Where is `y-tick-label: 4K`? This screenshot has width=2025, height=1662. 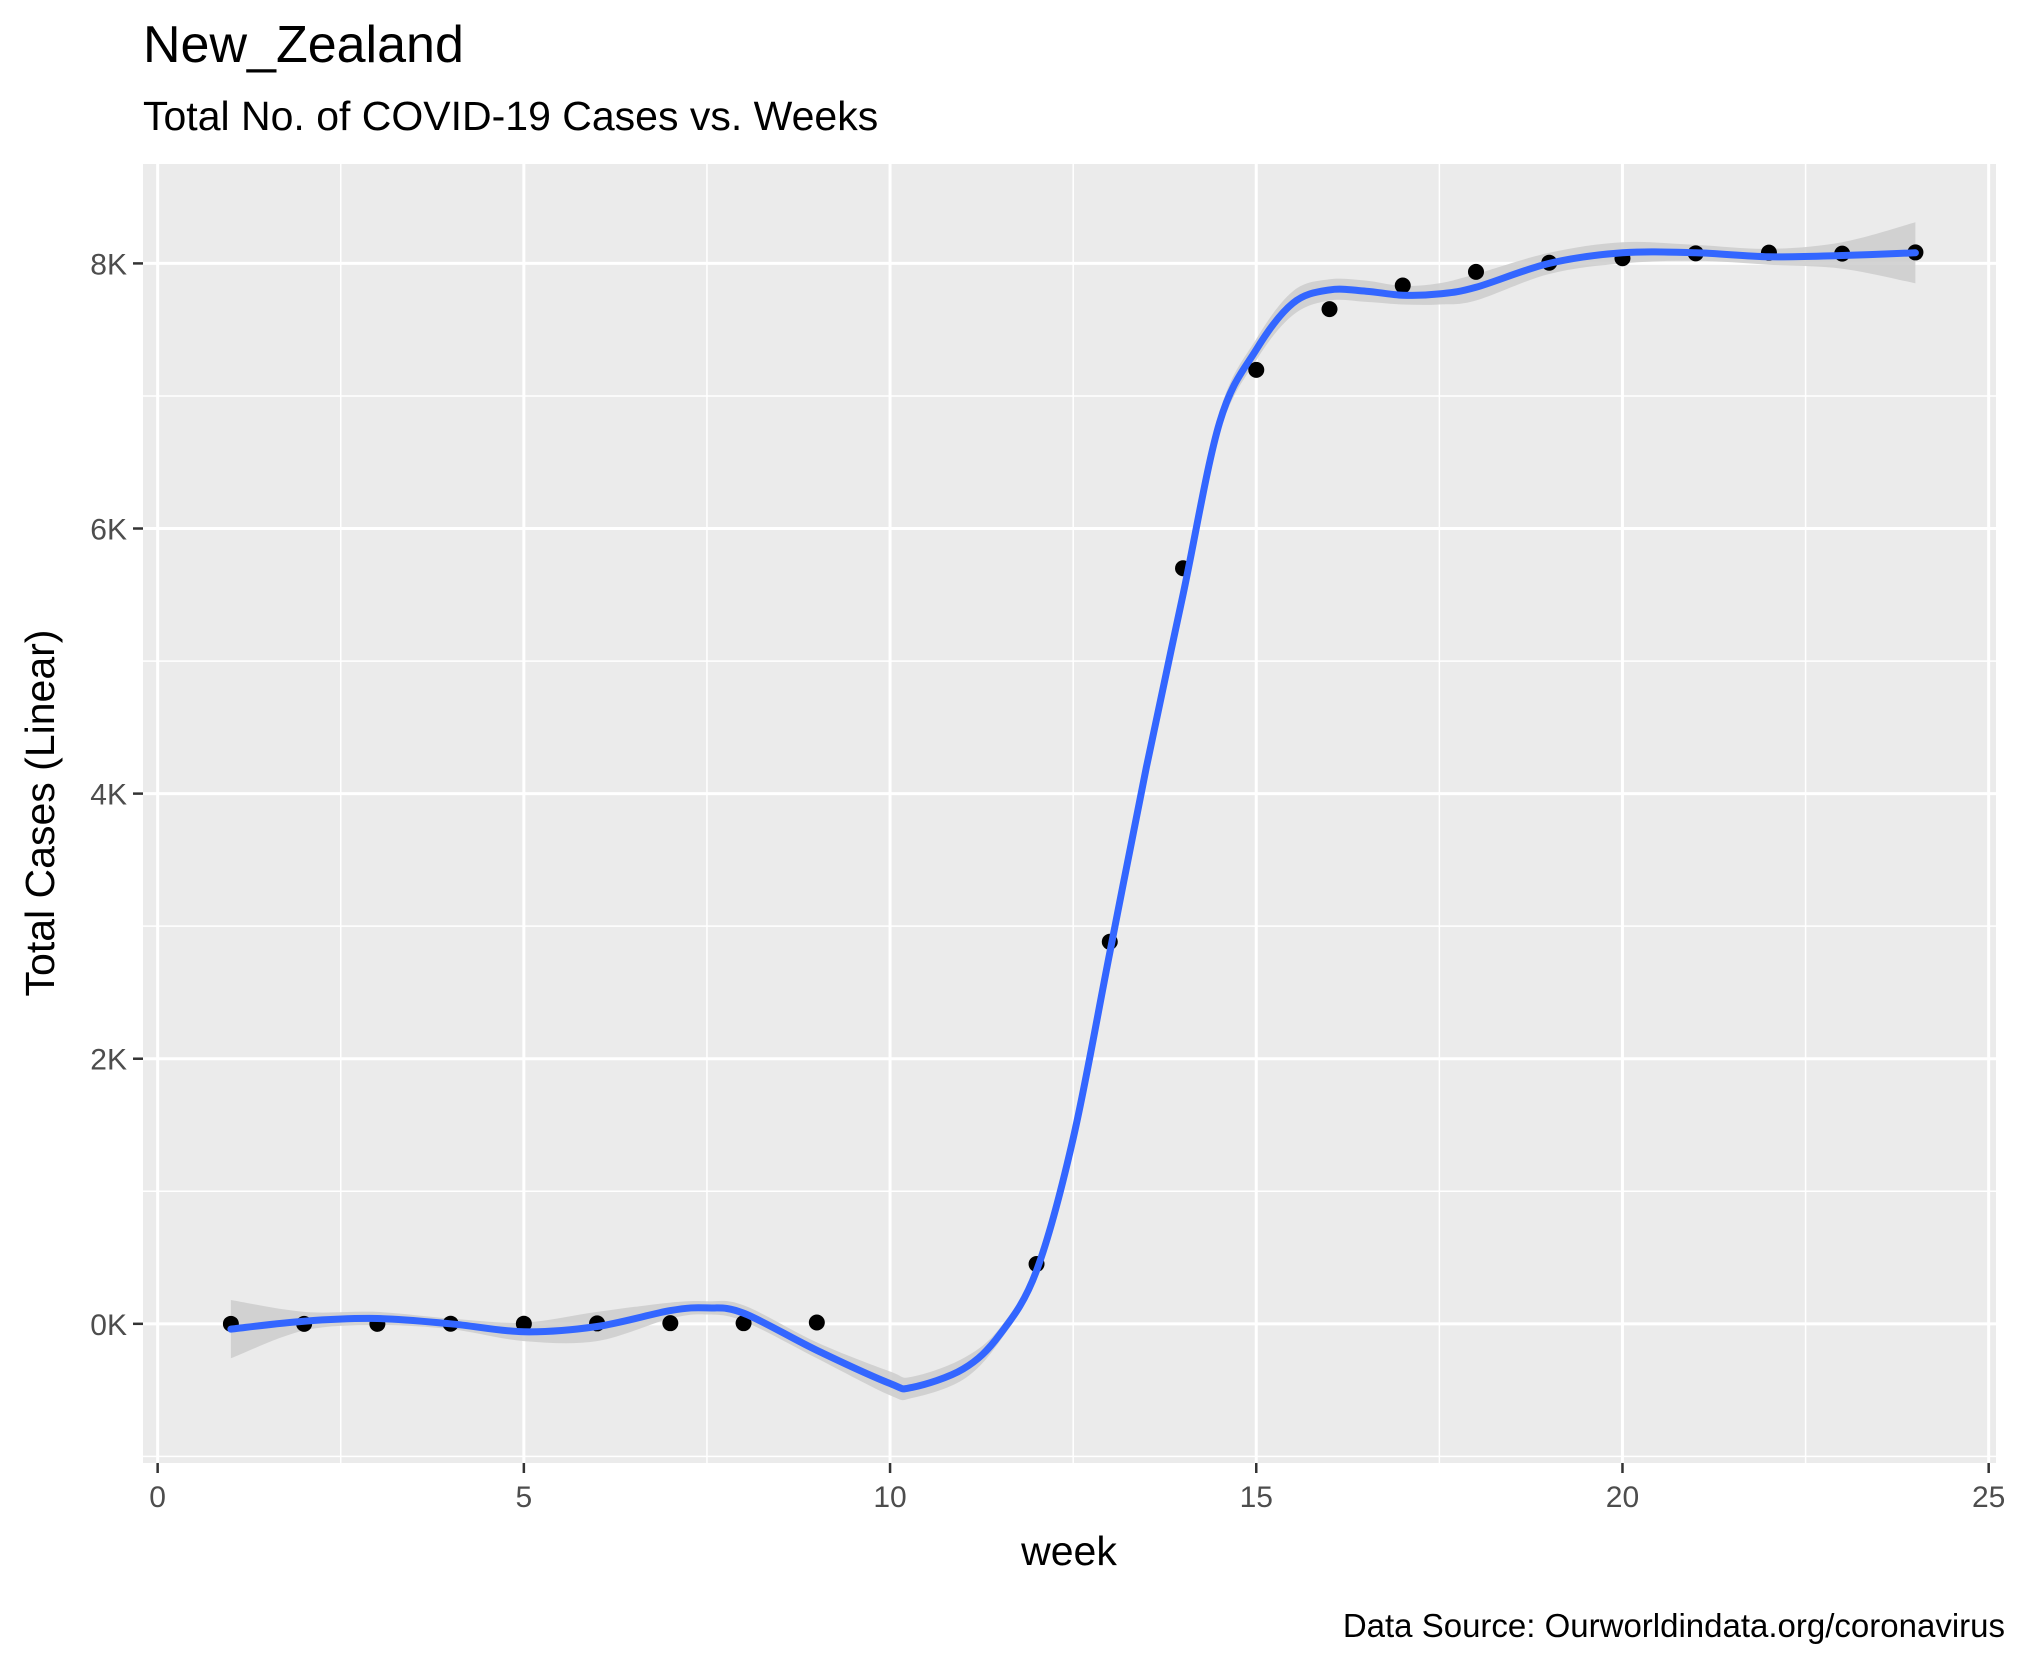
y-tick-label: 4K is located at coordinates (108, 795).